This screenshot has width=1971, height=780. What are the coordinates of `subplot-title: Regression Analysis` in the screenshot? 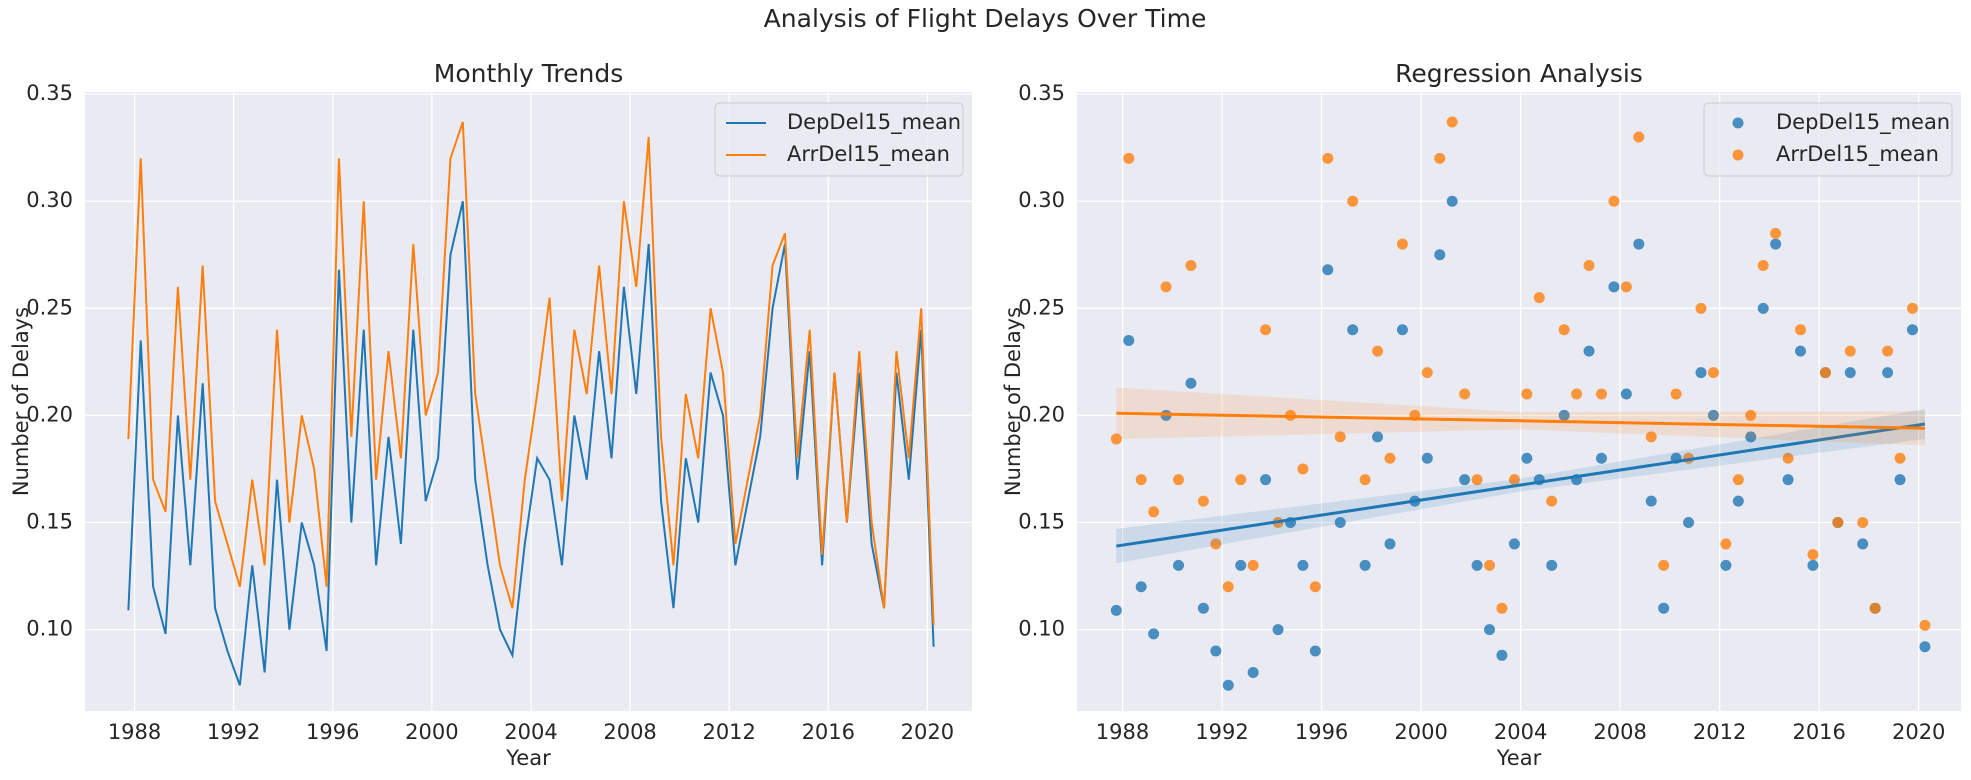 It's located at (1519, 73).